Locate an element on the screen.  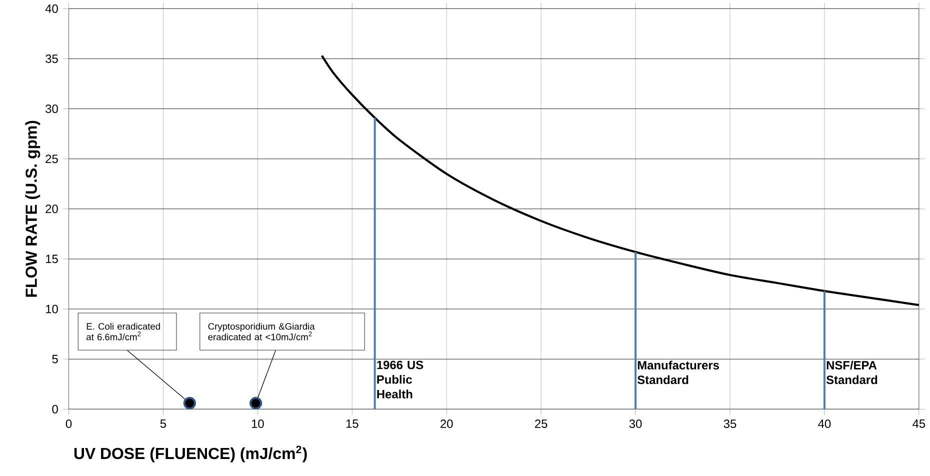
ref-line-label: NSF/EPA Standard is located at coordinates (852, 372).